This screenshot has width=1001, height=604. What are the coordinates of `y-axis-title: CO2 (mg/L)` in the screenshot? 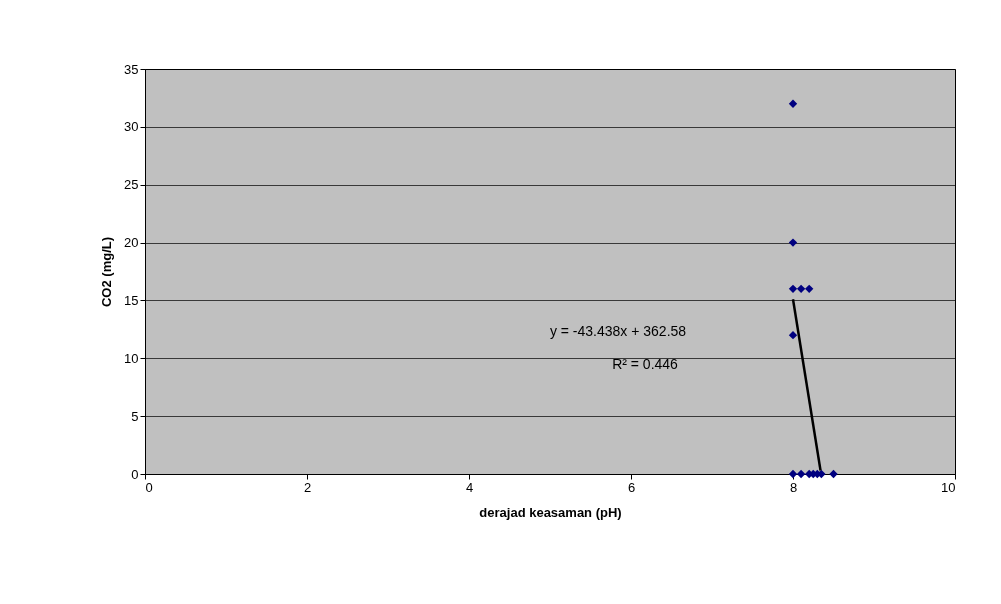 It's located at (107, 272).